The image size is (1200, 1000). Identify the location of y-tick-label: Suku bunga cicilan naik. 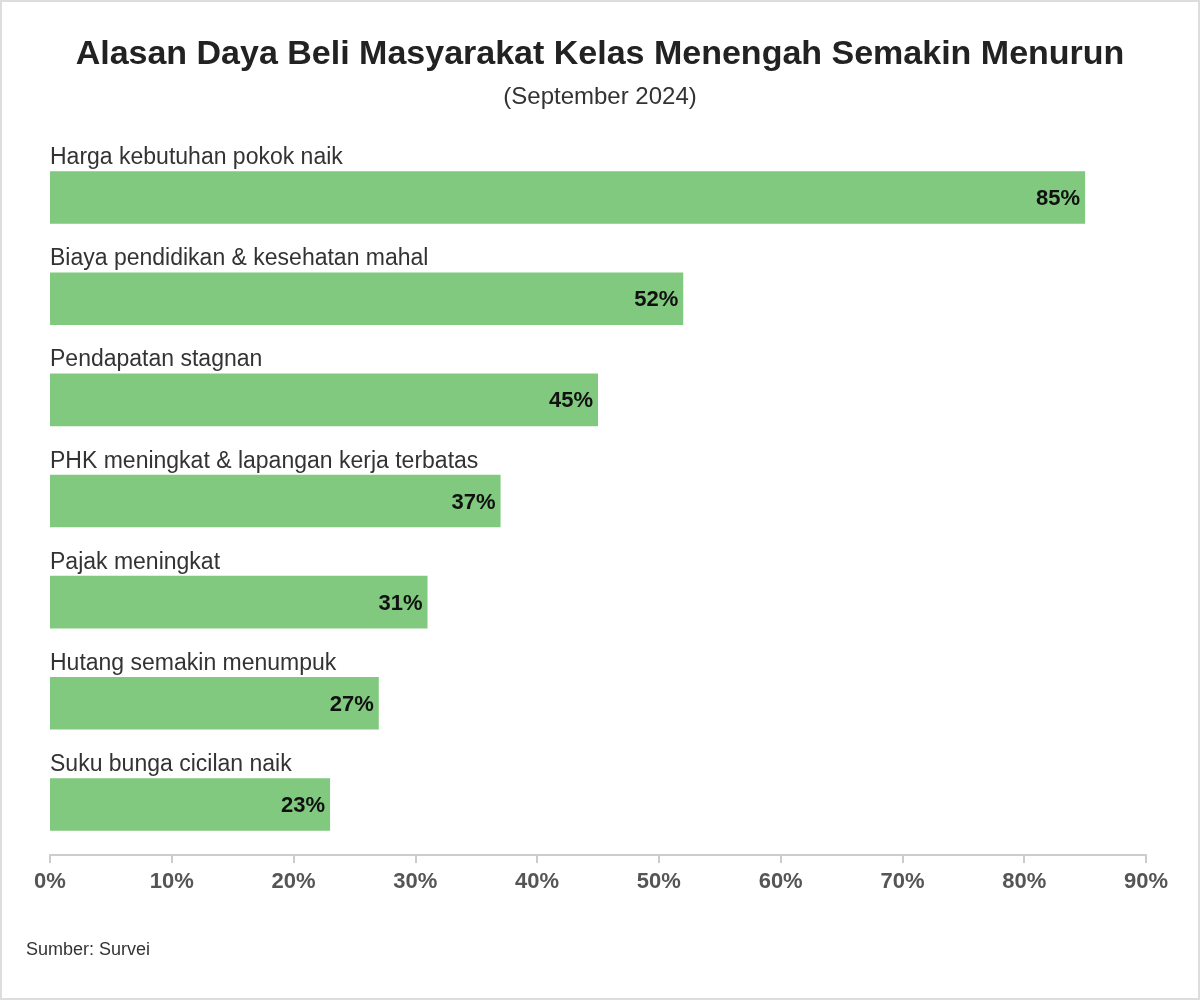
(171, 762).